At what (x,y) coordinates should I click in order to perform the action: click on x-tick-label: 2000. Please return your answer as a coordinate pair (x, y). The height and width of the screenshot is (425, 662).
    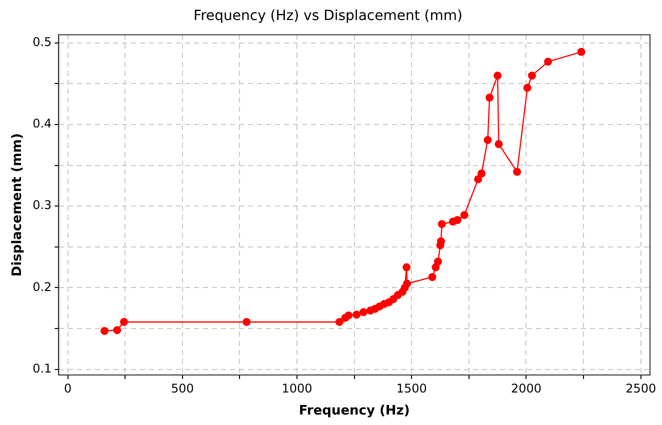
    Looking at the image, I should click on (526, 388).